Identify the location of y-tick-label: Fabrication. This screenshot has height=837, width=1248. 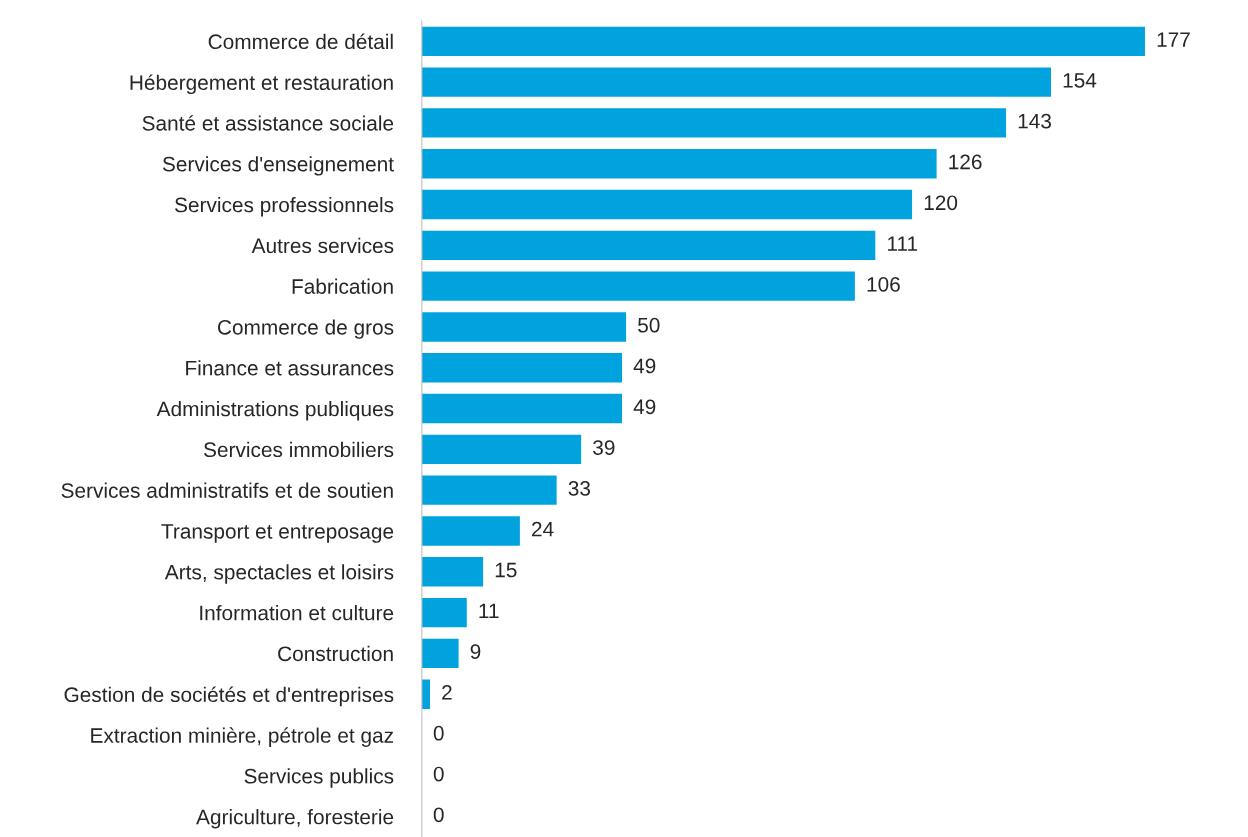
(342, 286).